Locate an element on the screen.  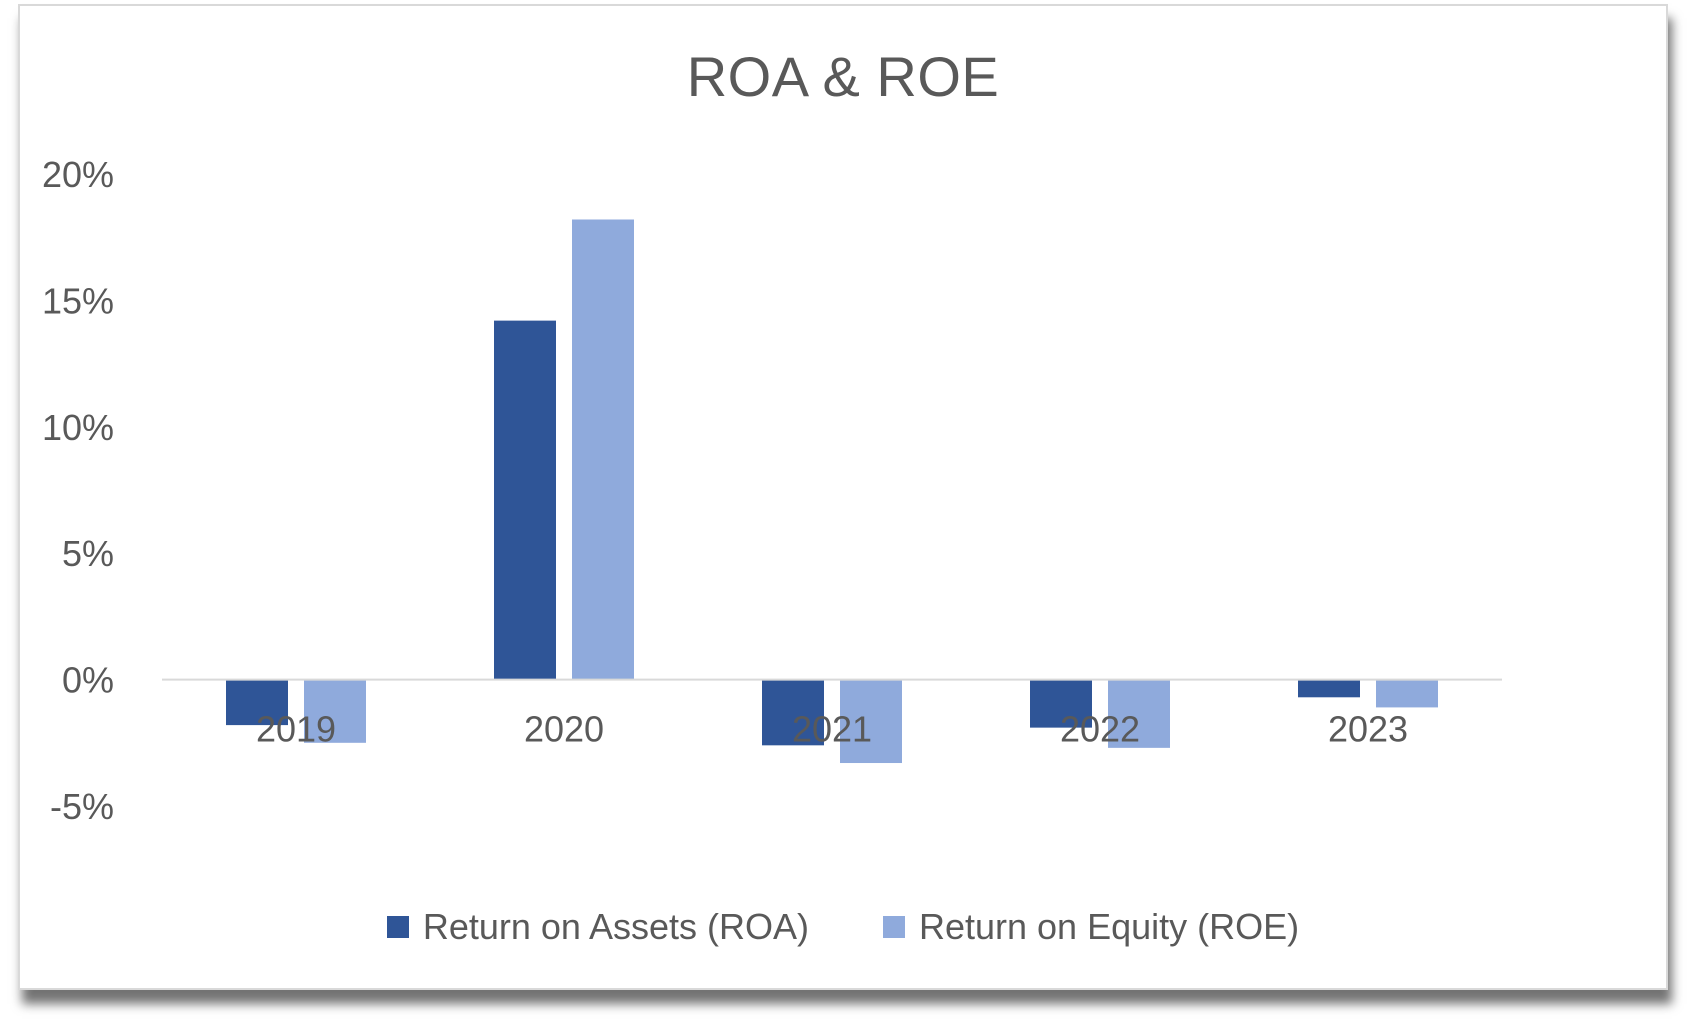
legend-label-roe: Return on Equity (ROE) is located at coordinates (1109, 926).